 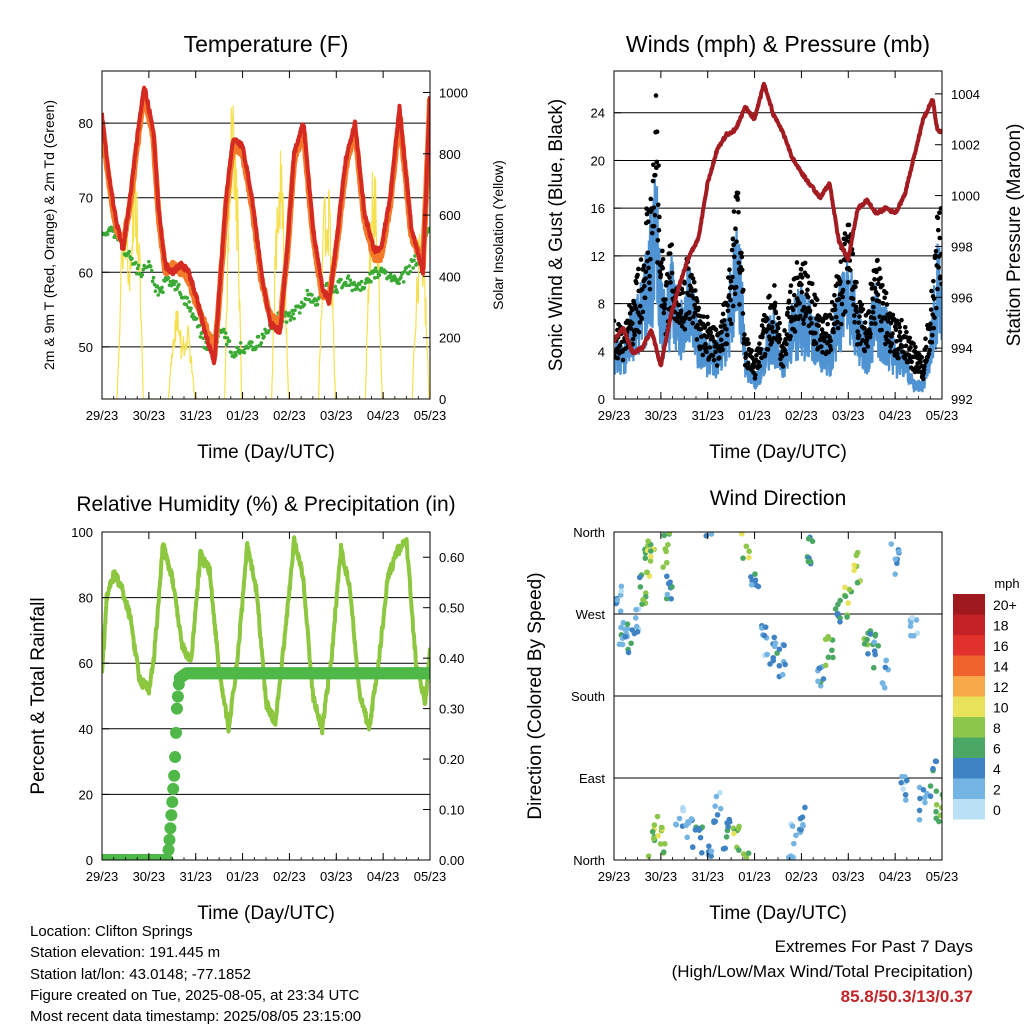 I want to click on colorbar-label: 20+, so click(x=1005, y=605).